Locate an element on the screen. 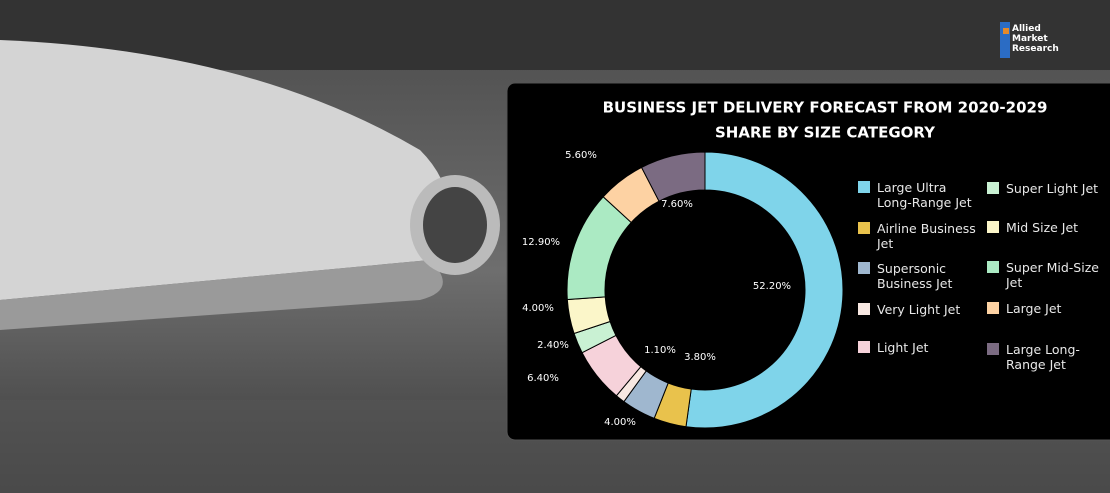 The height and width of the screenshot is (493, 1110). data-label: 1.10% is located at coordinates (660, 350).